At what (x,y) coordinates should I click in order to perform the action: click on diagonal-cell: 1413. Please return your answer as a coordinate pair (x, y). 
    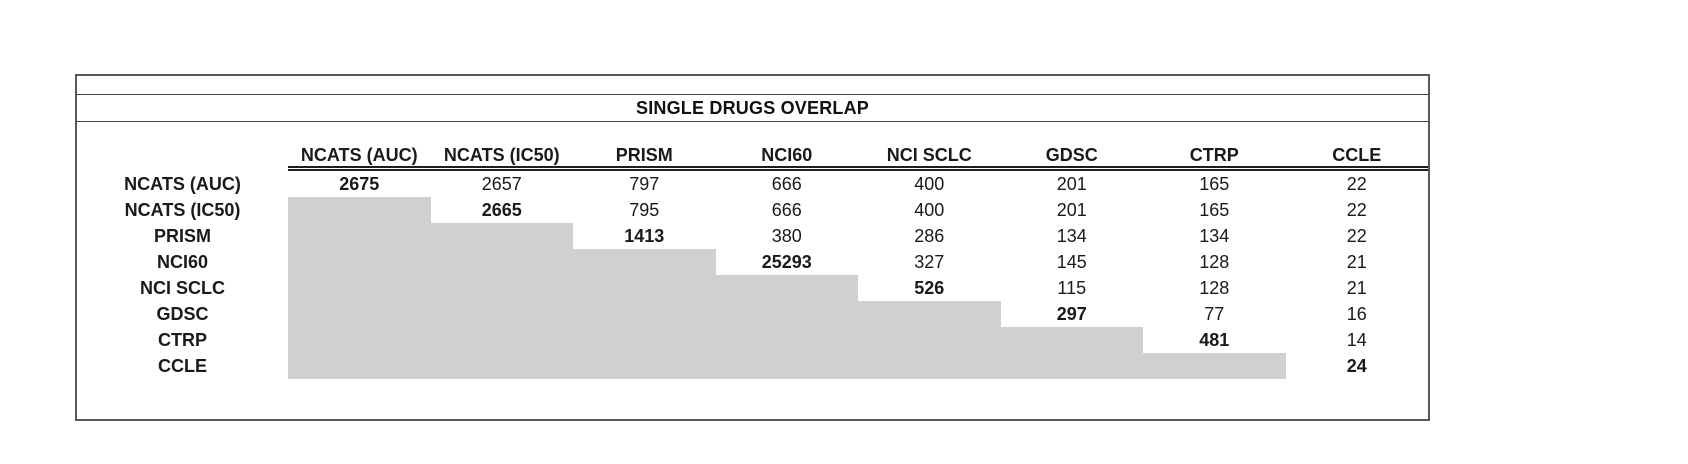
    Looking at the image, I should click on (644, 235).